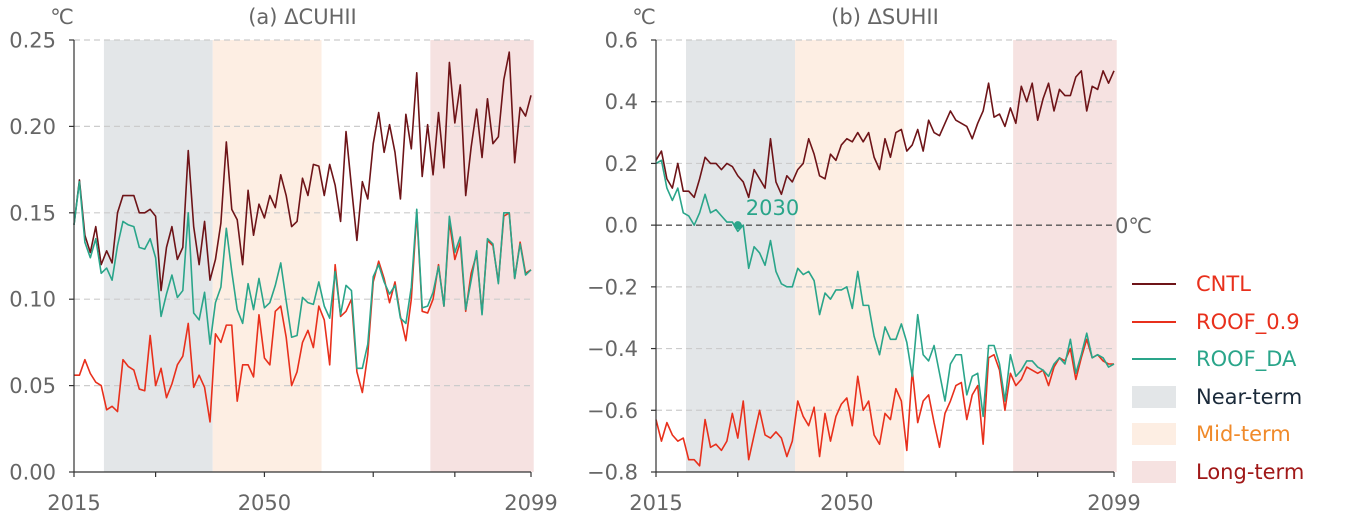  I want to click on legend-swatch-mid-term, so click(1154, 434).